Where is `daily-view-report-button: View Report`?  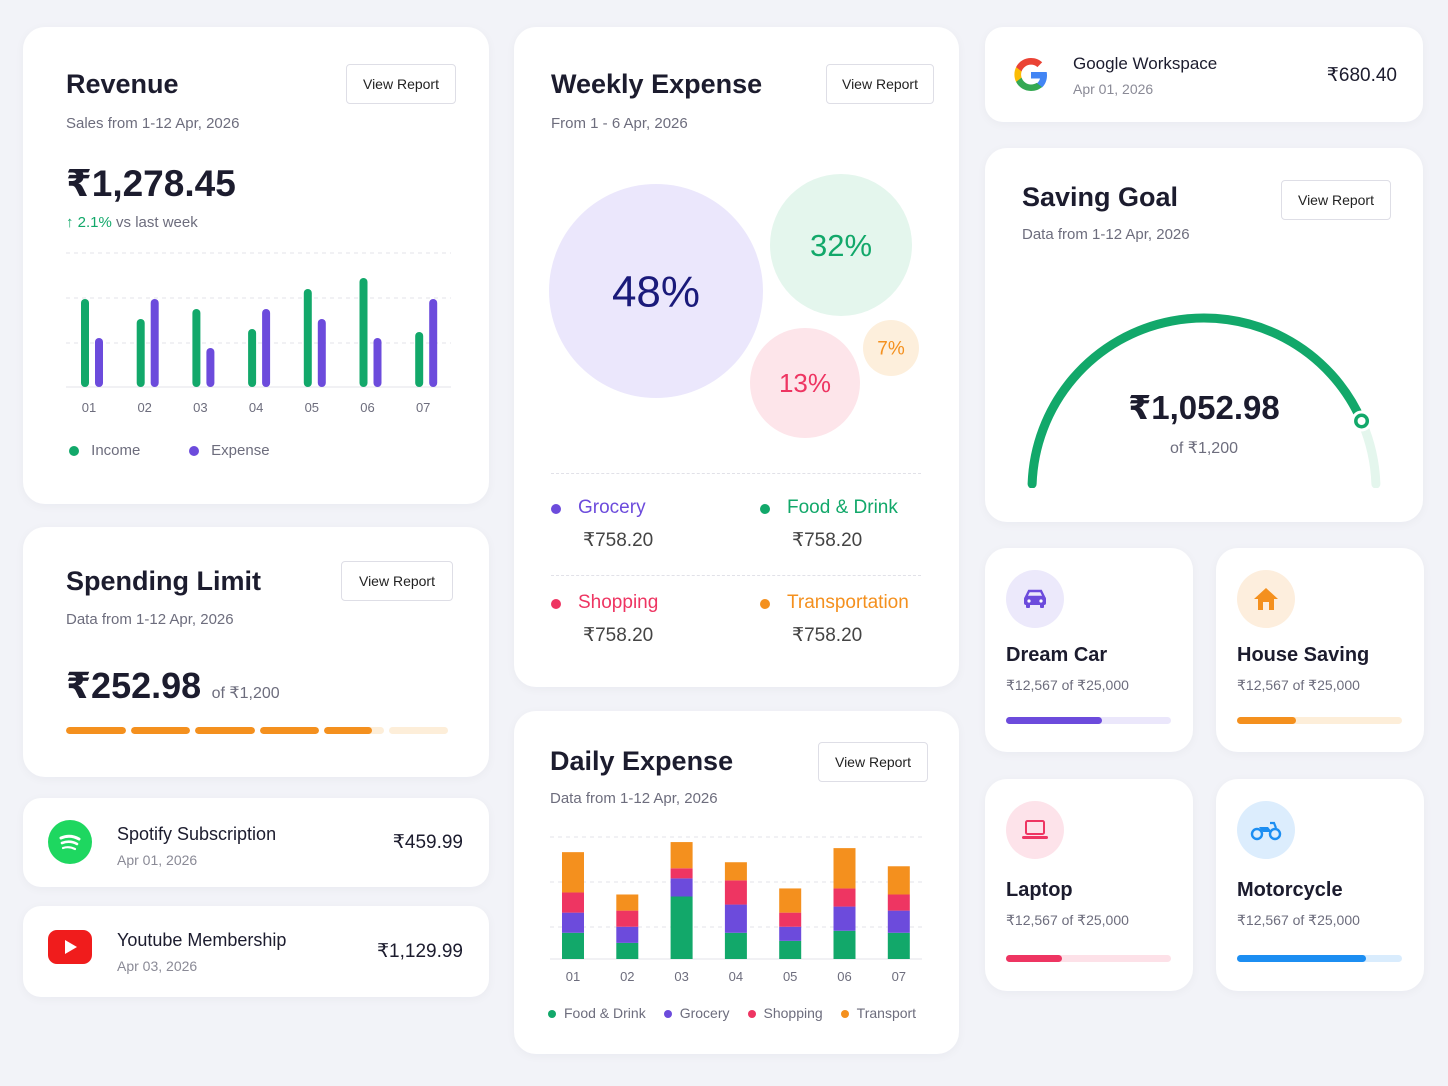 daily-view-report-button: View Report is located at coordinates (873, 762).